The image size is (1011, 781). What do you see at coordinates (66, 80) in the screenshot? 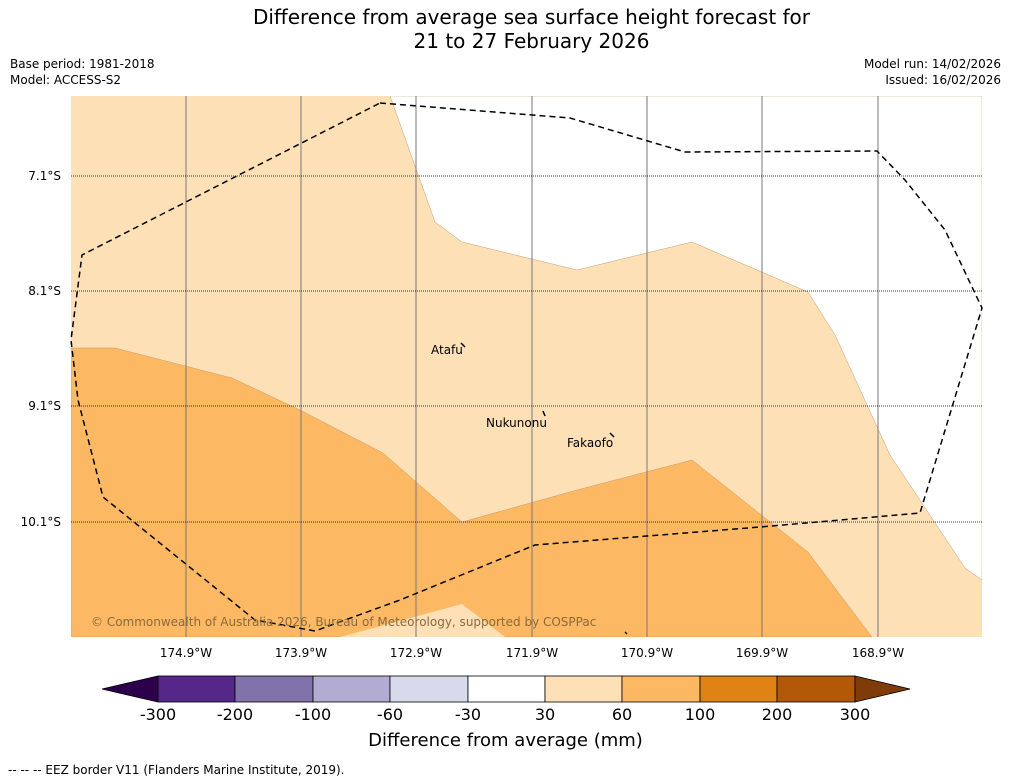
I see `model-name: Model: ACCESS-S2` at bounding box center [66, 80].